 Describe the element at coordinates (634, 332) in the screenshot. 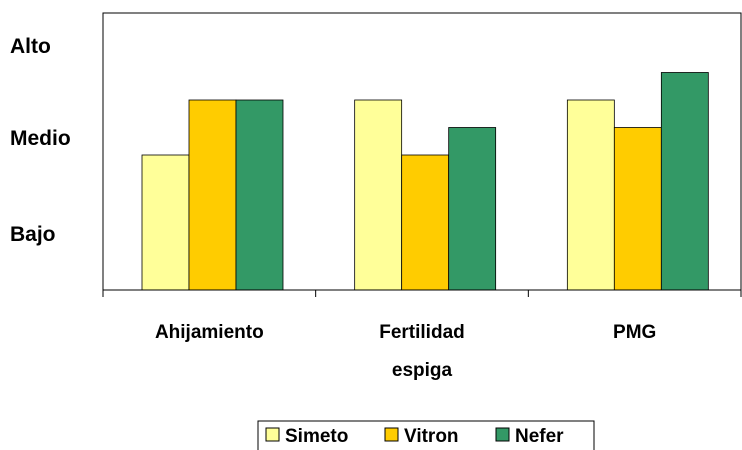

I see `x-category-label: PMG` at that location.